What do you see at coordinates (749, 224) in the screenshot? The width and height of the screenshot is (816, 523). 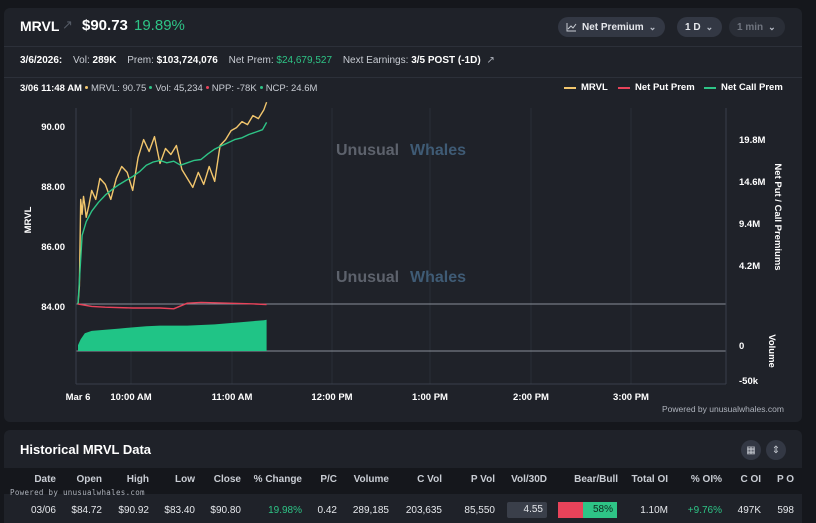 I see `right-tick-label: 9.4M` at bounding box center [749, 224].